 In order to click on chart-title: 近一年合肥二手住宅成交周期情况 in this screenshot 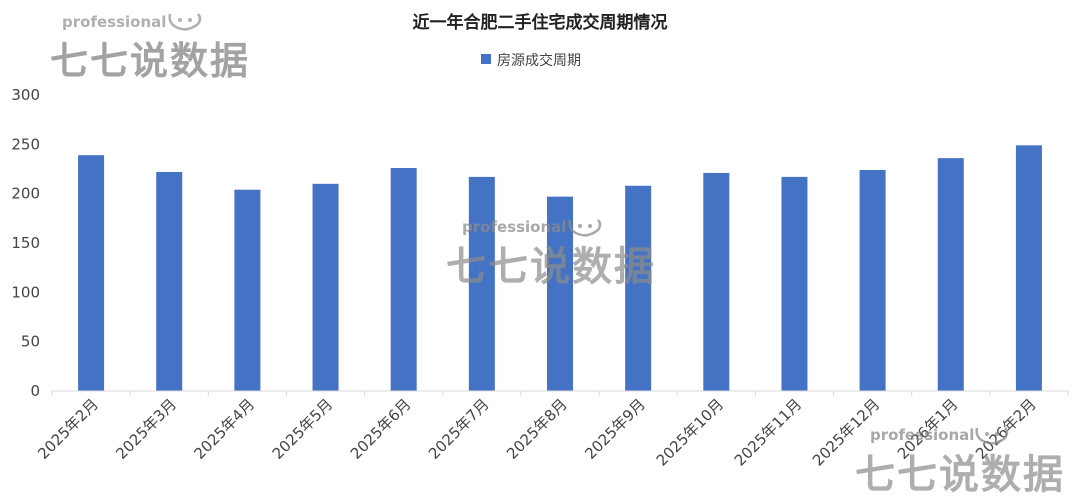, I will do `click(540, 22)`.